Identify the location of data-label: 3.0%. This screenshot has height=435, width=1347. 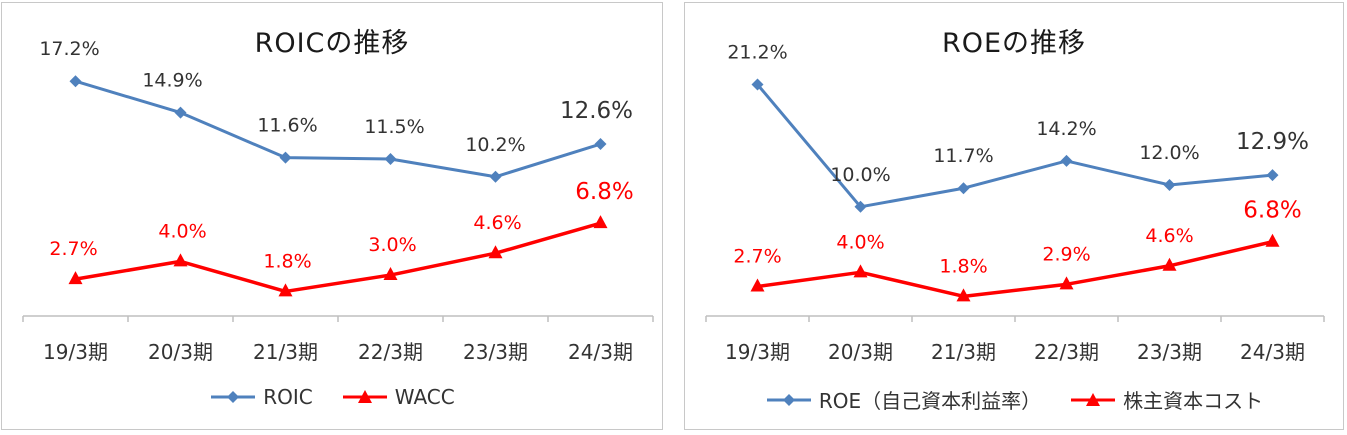
(392, 245).